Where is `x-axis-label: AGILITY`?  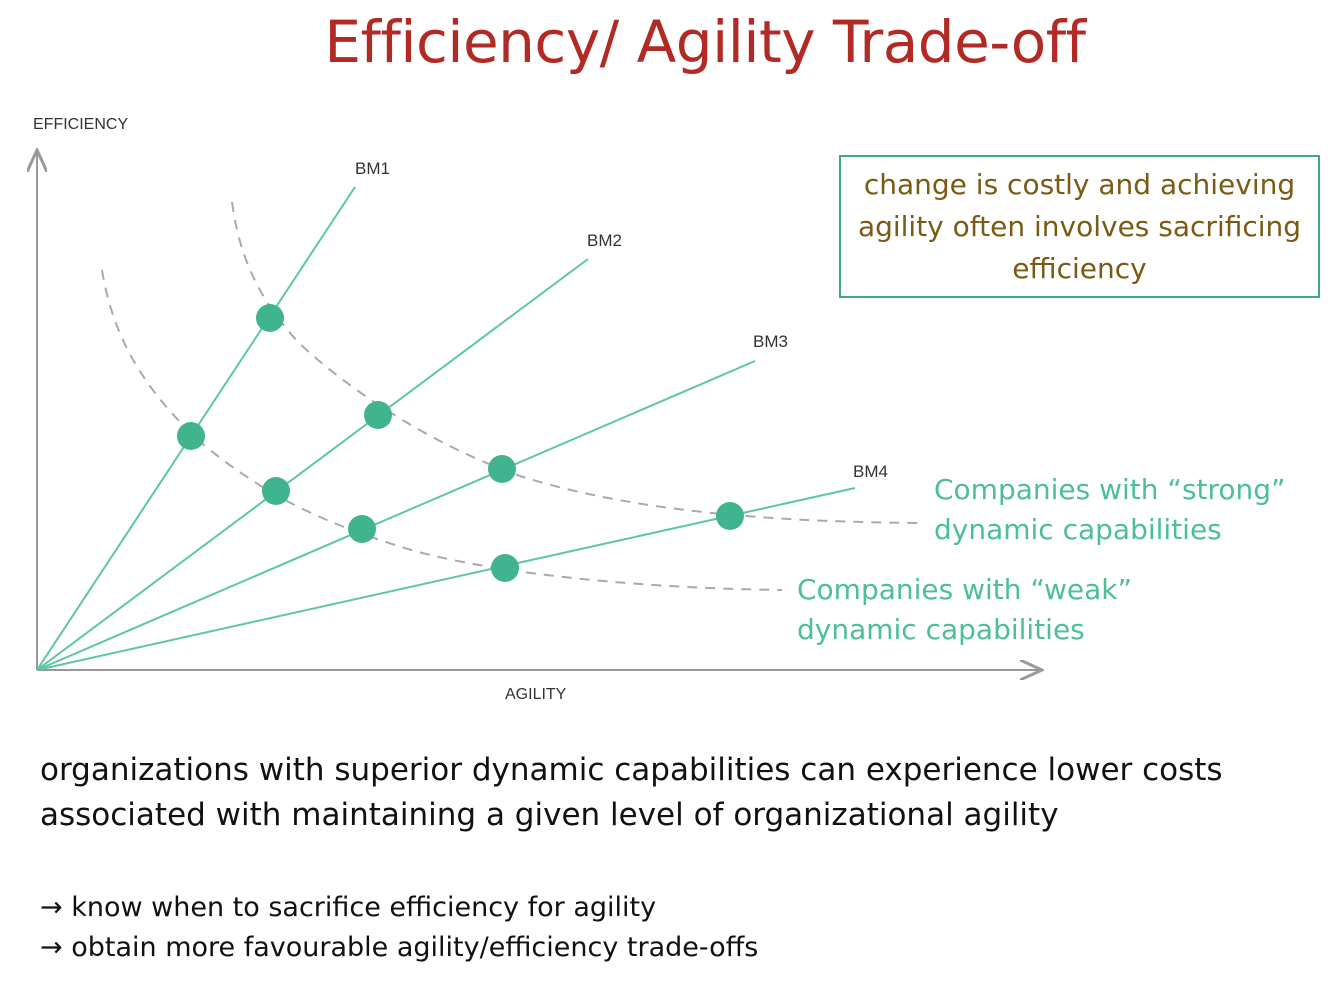
x-axis-label: AGILITY is located at coordinates (536, 694).